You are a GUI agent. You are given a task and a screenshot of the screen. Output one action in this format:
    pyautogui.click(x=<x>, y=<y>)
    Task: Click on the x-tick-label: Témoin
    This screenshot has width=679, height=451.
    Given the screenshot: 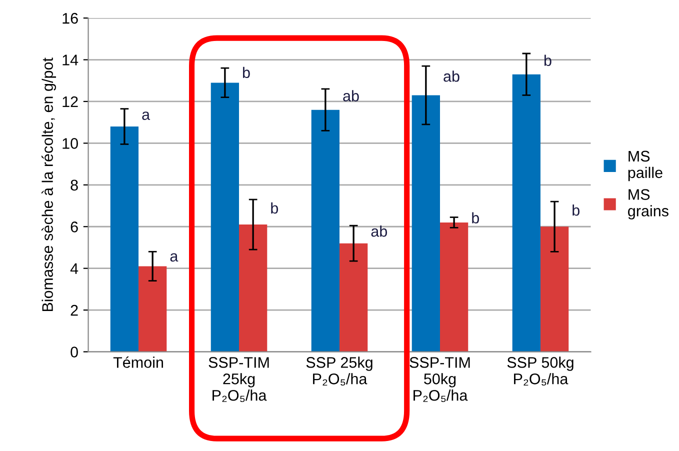 What is the action you would take?
    pyautogui.click(x=138, y=362)
    